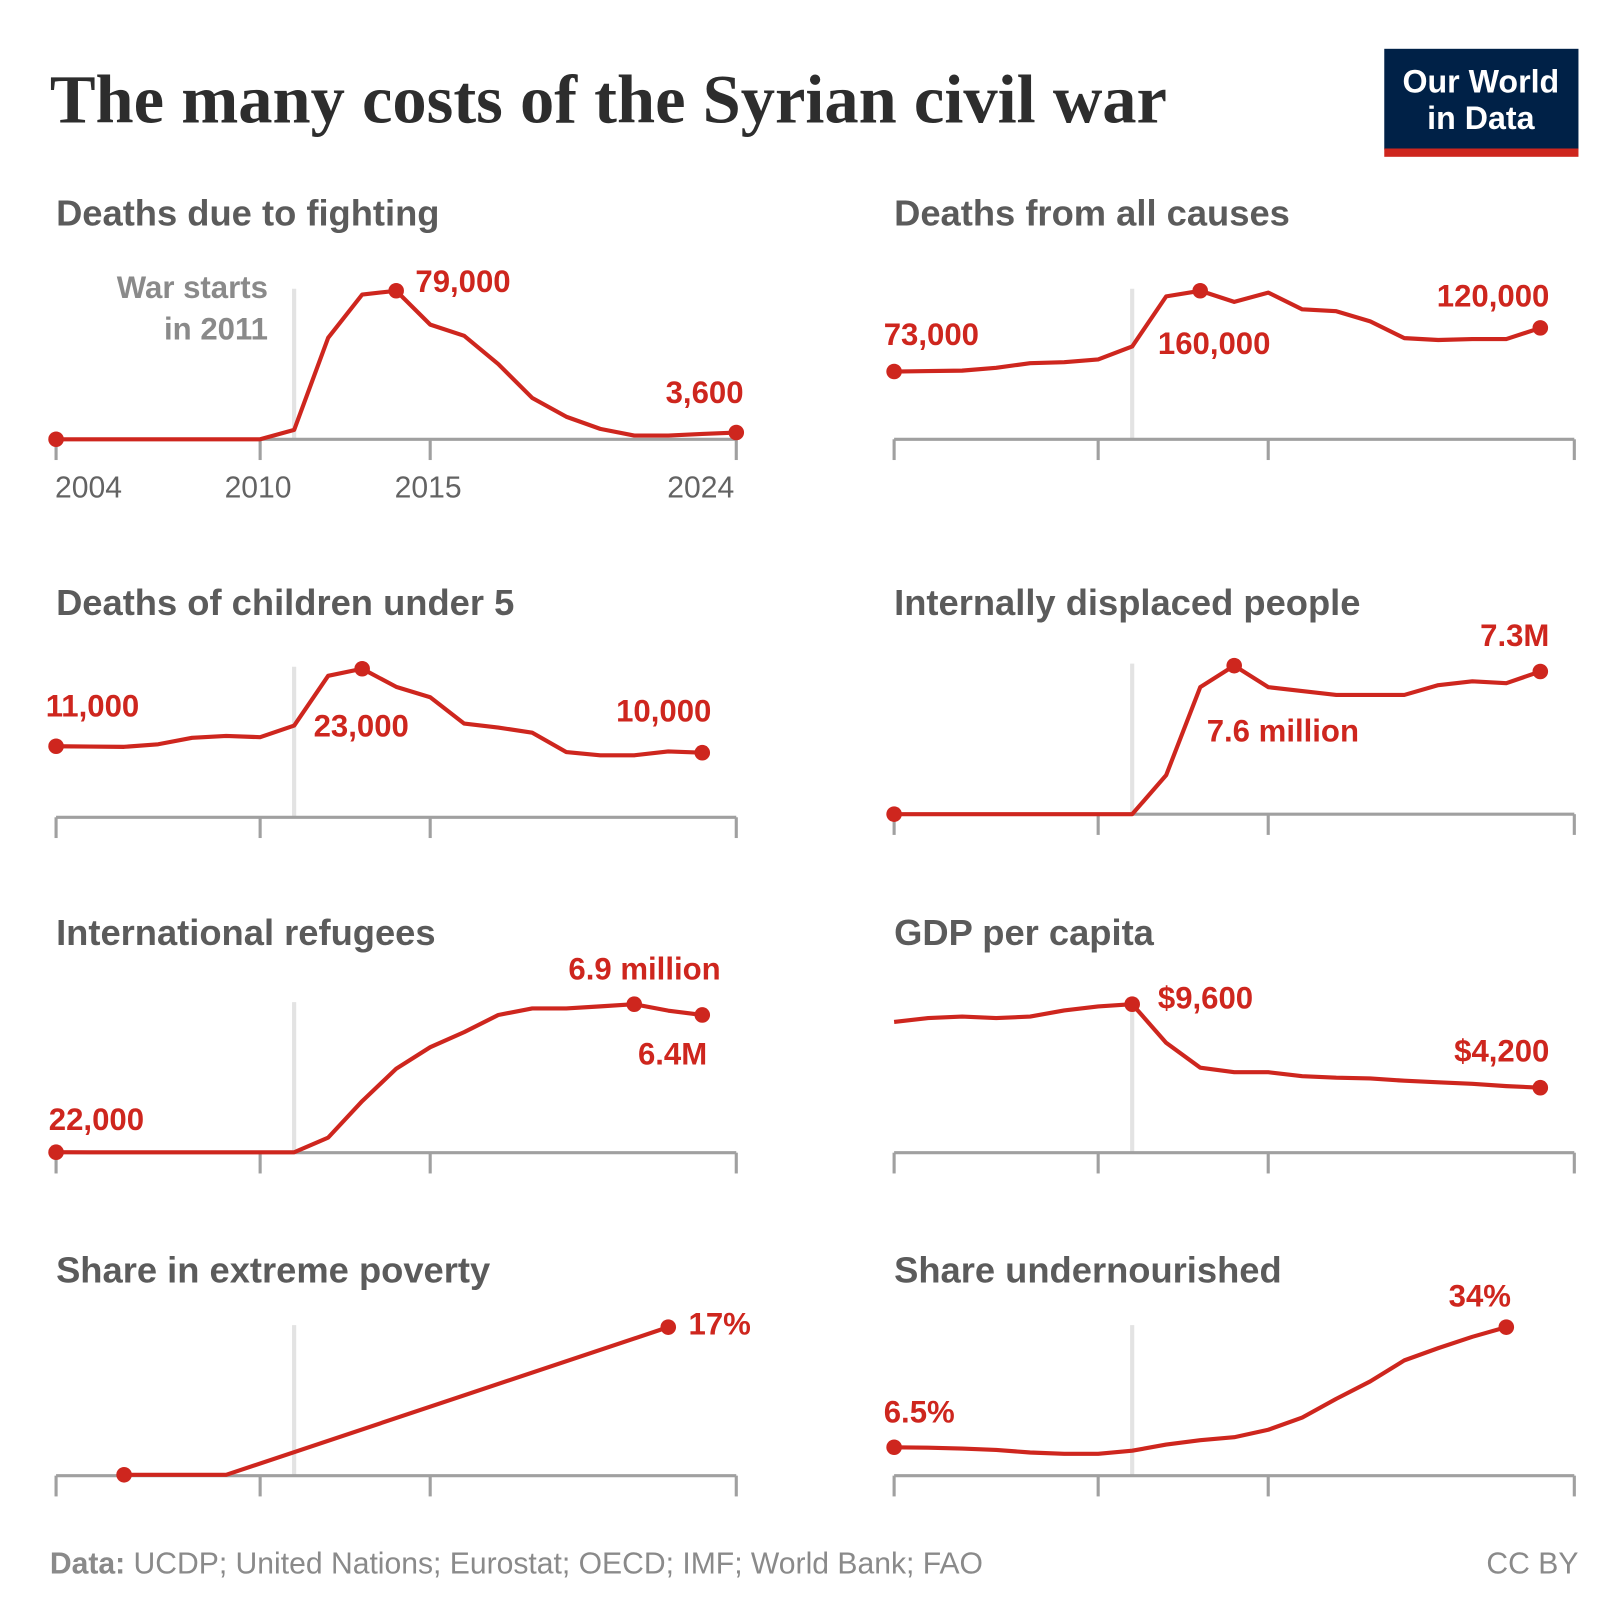 This screenshot has width=1620, height=1620. Describe the element at coordinates (88, 487) in the screenshot. I see `x-tick-label: 2004` at that location.